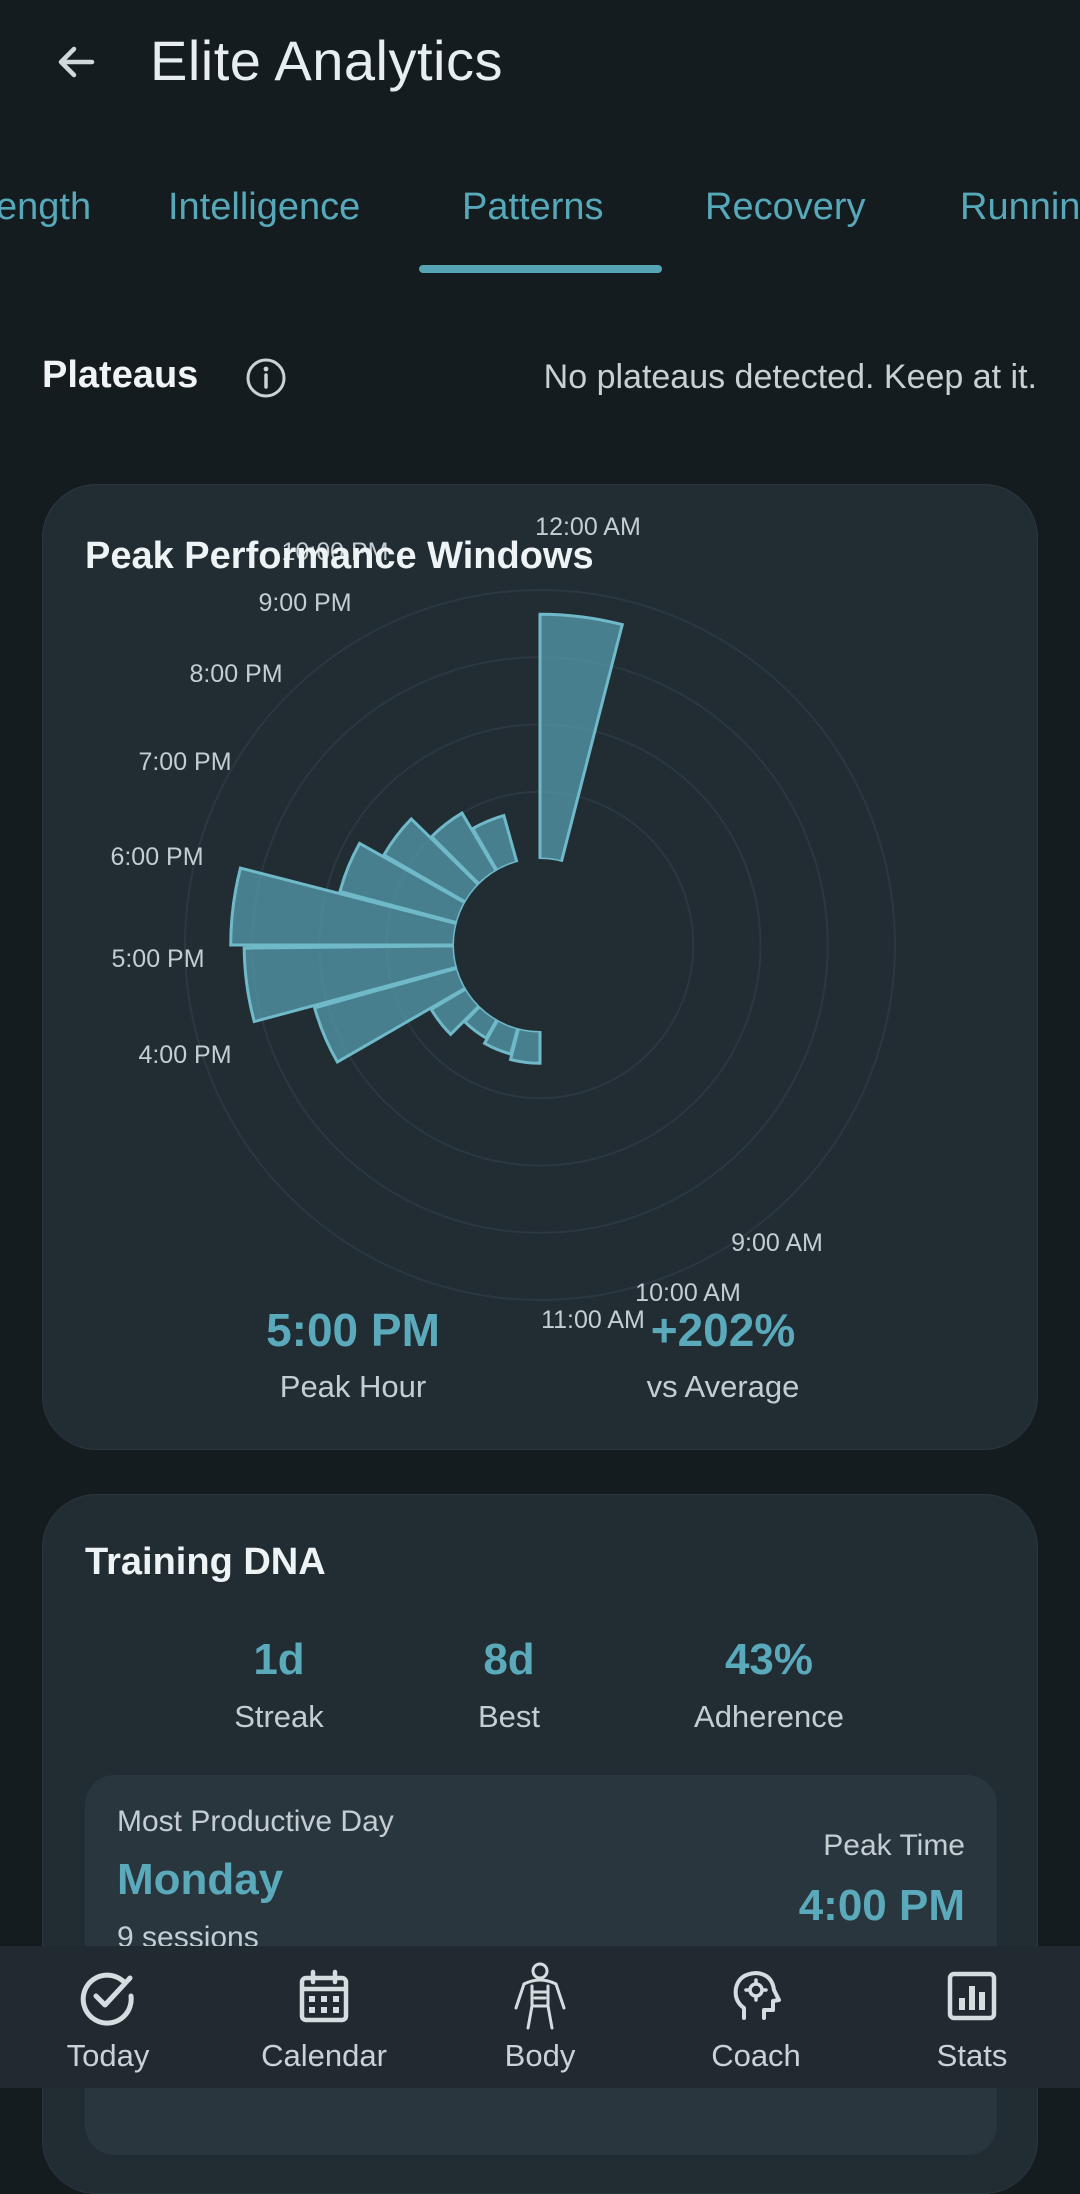 This screenshot has height=2194, width=1080. Describe the element at coordinates (509, 1659) in the screenshot. I see `best-value: 8d` at that location.